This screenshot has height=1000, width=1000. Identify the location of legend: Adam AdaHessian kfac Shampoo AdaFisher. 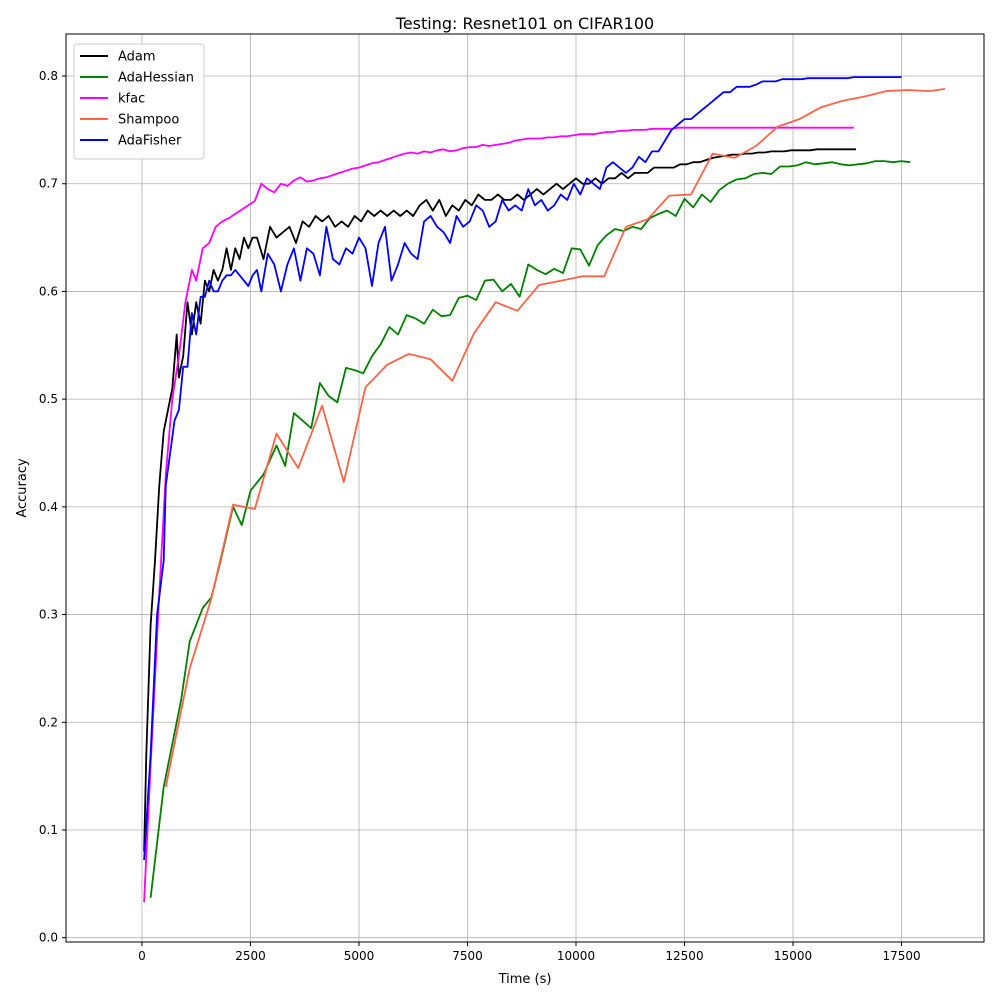
(139, 101).